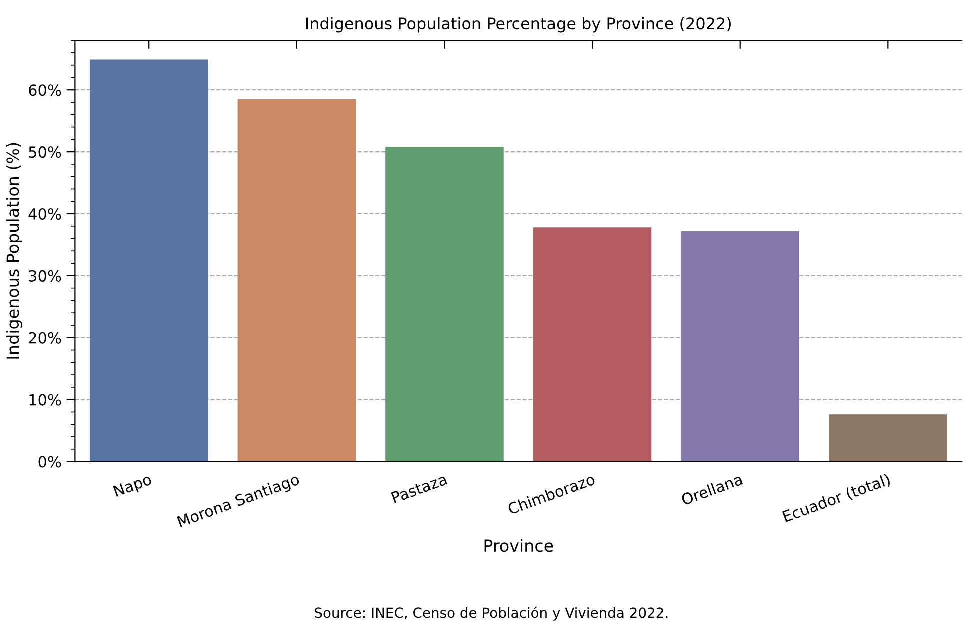 Image resolution: width=964 pixels, height=624 pixels. What do you see at coordinates (46, 400) in the screenshot?
I see `y-tick-label: 10%` at bounding box center [46, 400].